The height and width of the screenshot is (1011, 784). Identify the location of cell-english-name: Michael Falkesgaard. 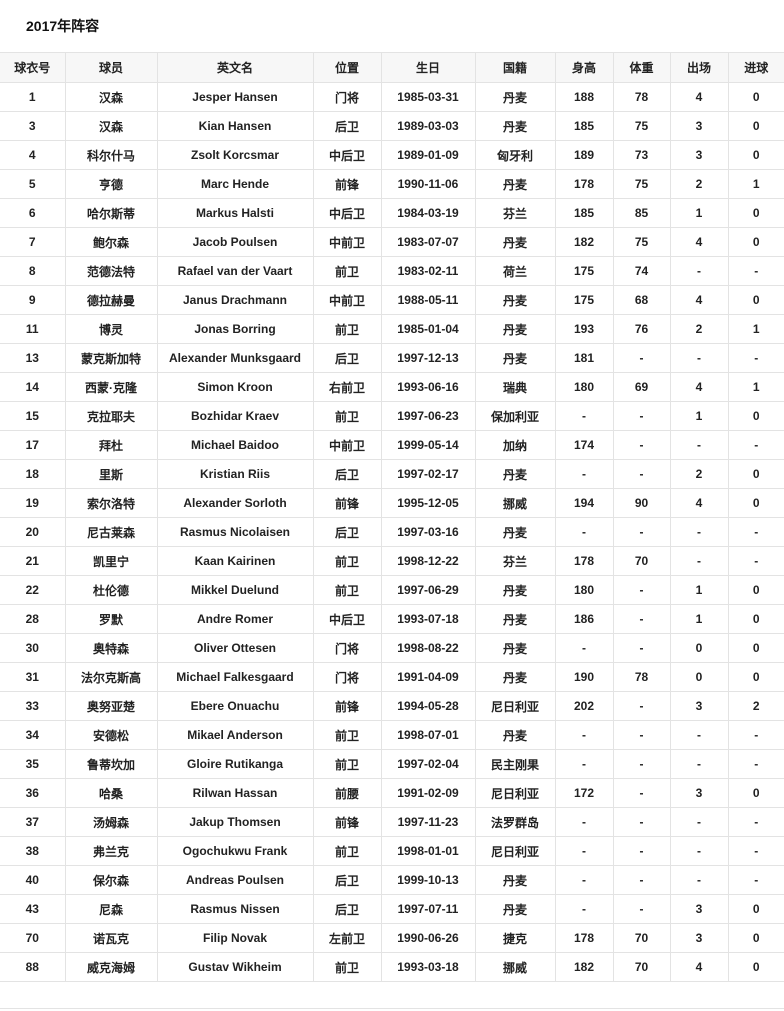
(235, 677).